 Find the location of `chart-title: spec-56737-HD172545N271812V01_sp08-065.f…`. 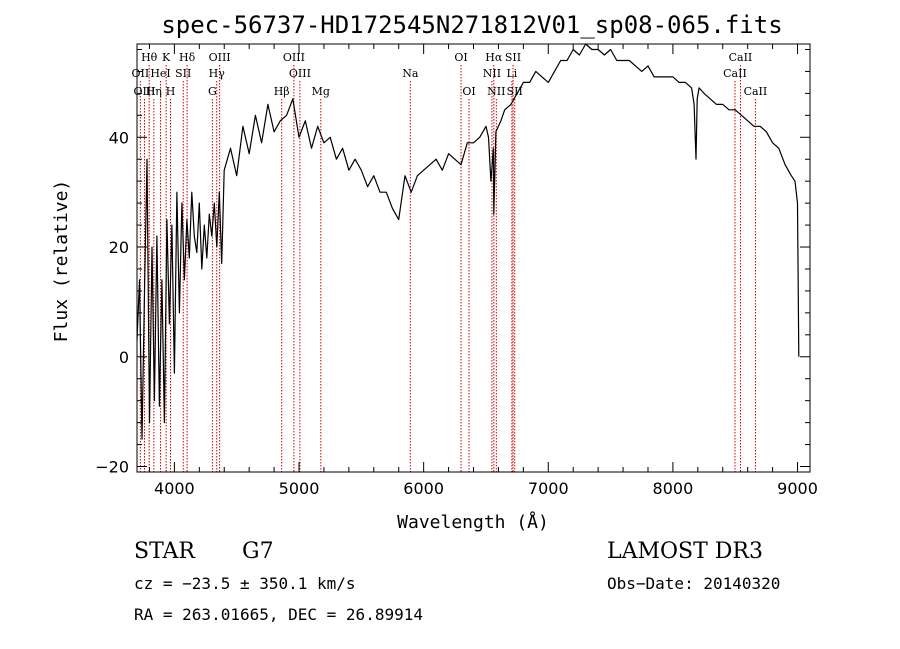

chart-title: spec-56737-HD172545N271812V01_sp08-065.f… is located at coordinates (471, 25).